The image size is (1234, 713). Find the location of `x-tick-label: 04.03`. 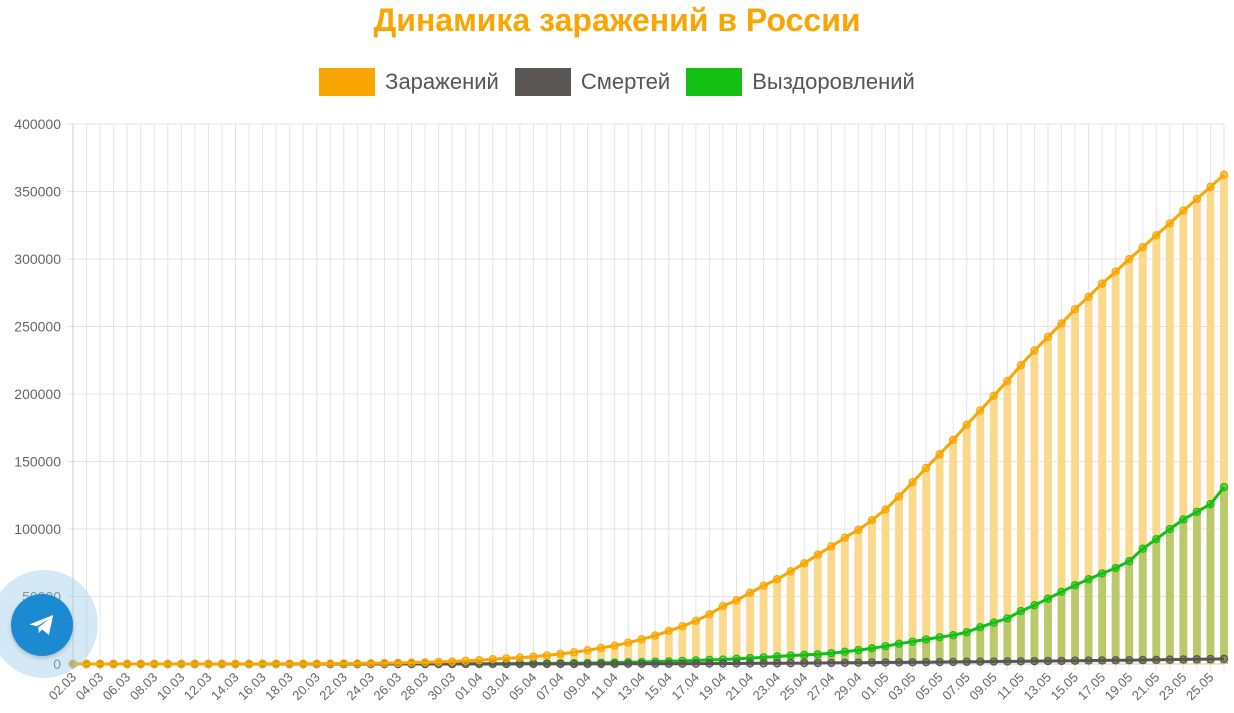

x-tick-label: 04.03 is located at coordinates (90, 687).